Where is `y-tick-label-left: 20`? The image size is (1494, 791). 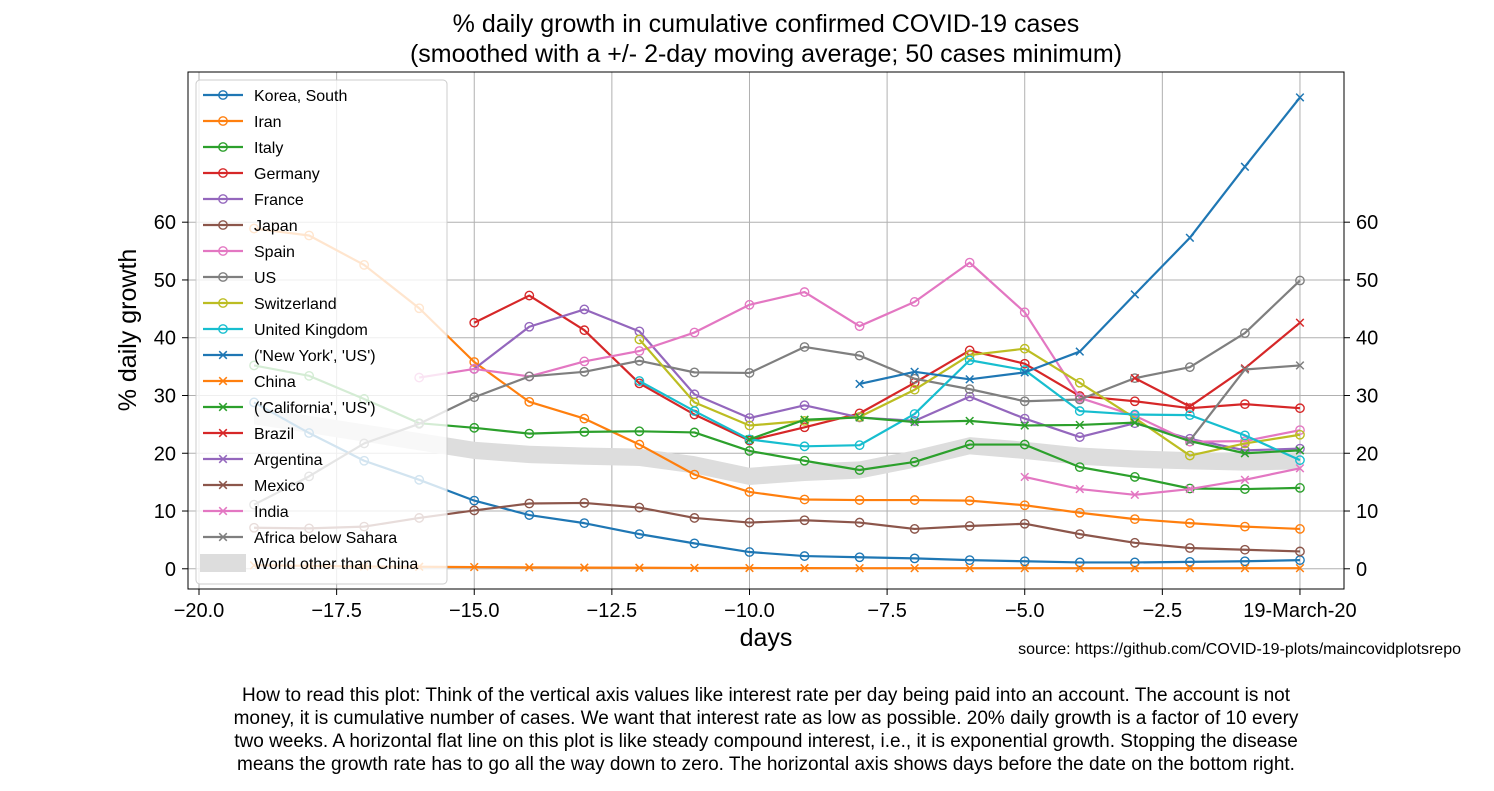
y-tick-label-left: 20 is located at coordinates (165, 454).